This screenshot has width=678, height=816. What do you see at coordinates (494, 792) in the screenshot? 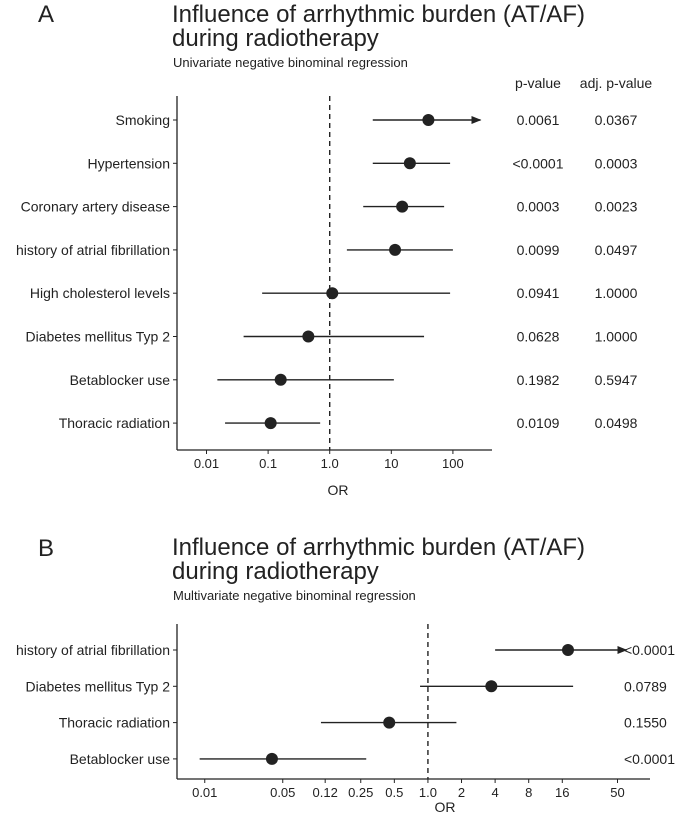
I see `panel-b-x-tick-label: 4` at bounding box center [494, 792].